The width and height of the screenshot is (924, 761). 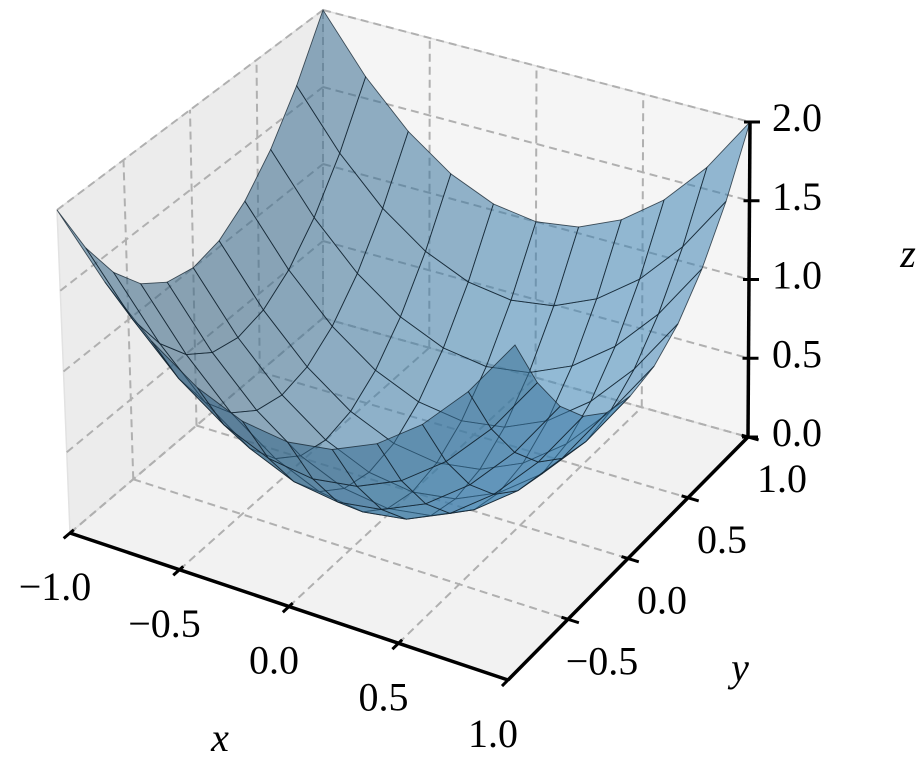 What do you see at coordinates (797, 353) in the screenshot?
I see `z-tick-label: 0.5` at bounding box center [797, 353].